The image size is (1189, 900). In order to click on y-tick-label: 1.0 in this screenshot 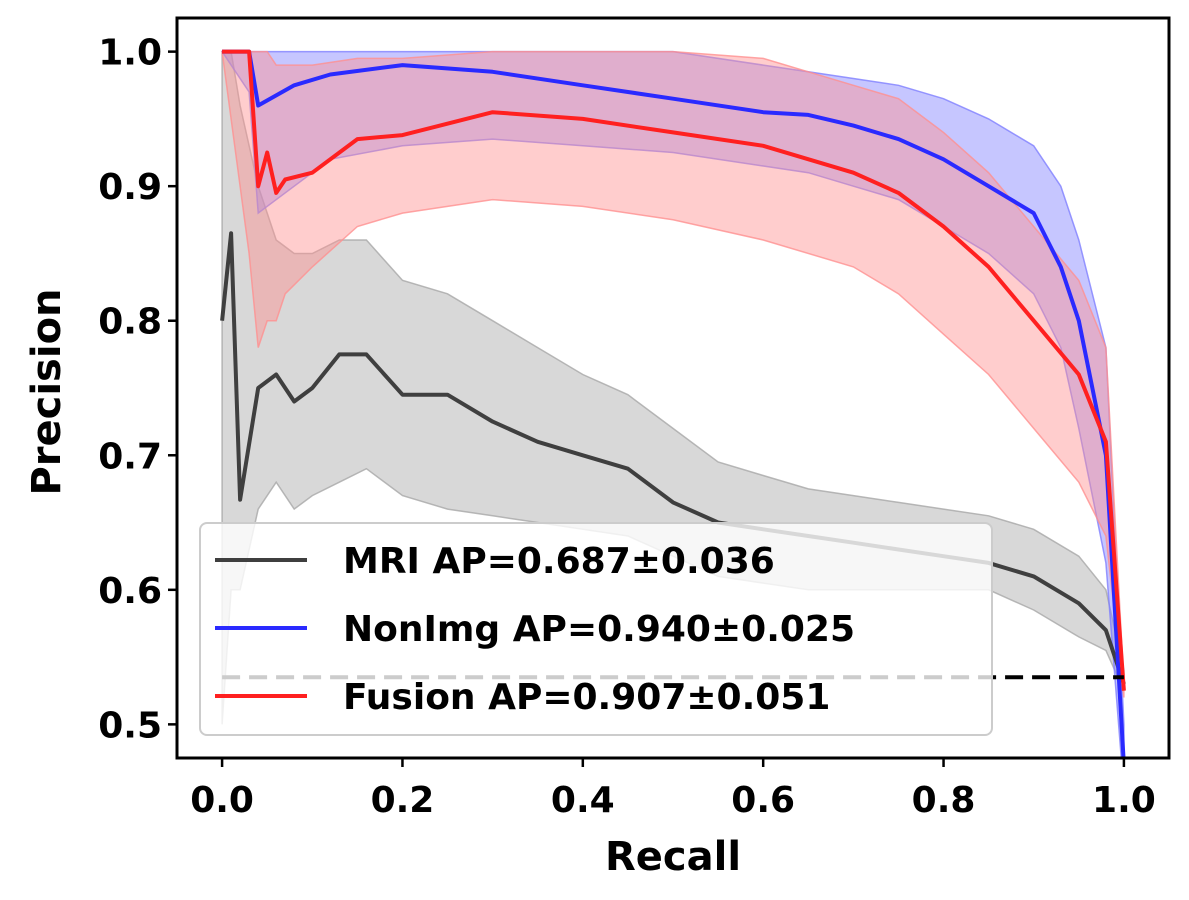, I will do `click(130, 53)`.